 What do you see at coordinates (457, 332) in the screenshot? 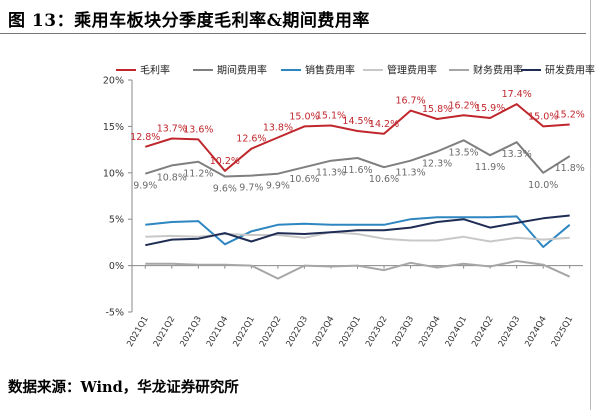
I see `x-tick-label: 2024Q1` at bounding box center [457, 332].